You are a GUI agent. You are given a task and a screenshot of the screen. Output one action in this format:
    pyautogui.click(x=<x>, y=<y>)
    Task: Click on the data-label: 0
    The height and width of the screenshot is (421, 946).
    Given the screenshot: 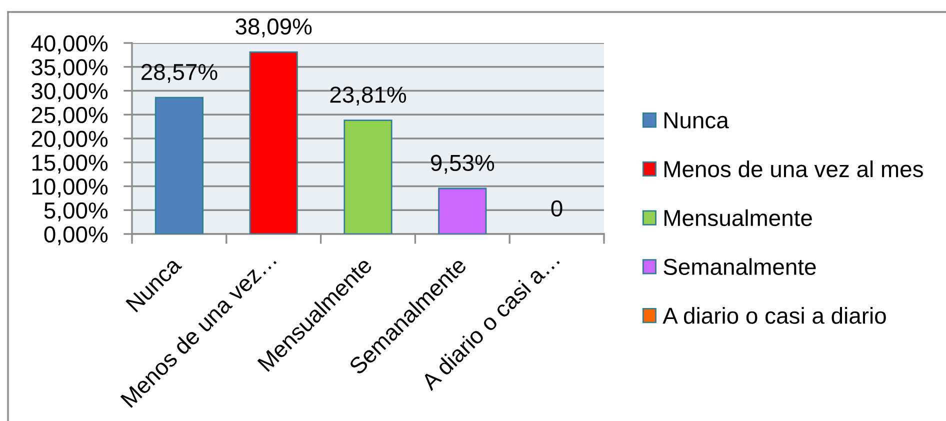 What is the action you would take?
    pyautogui.click(x=556, y=208)
    